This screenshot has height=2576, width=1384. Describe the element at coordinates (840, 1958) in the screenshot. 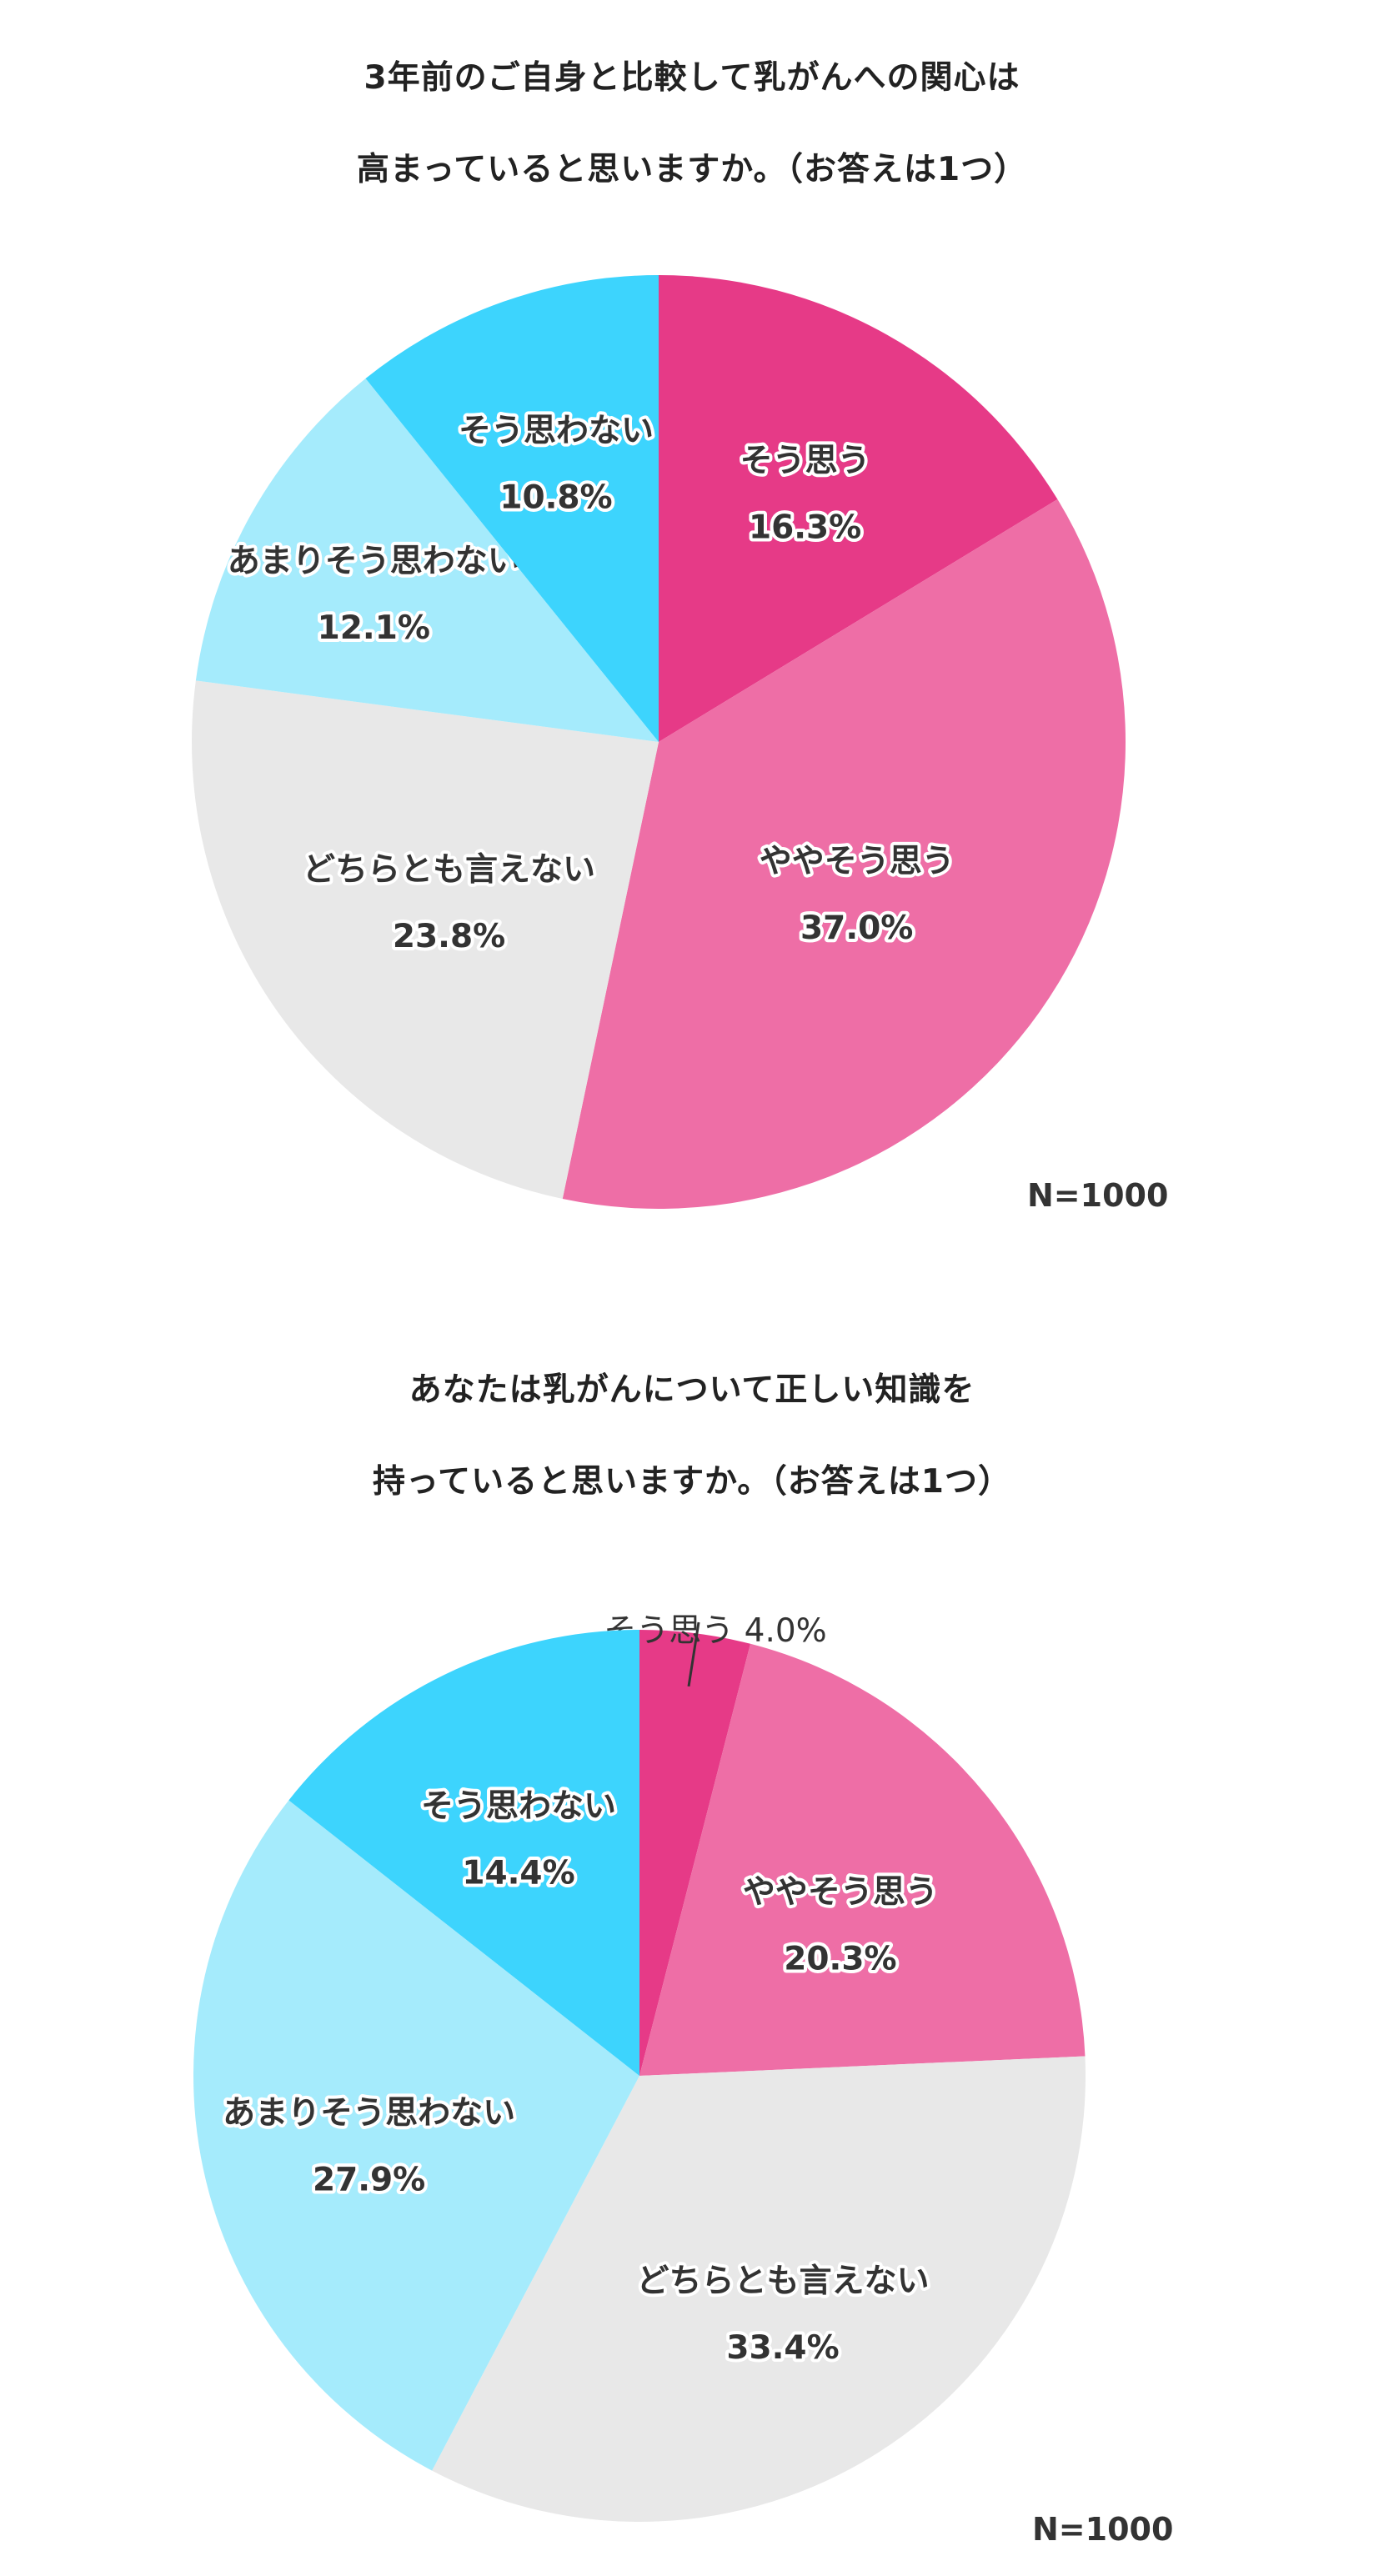

I see `chart2-value-somewhat-agree: 20.3%` at that location.